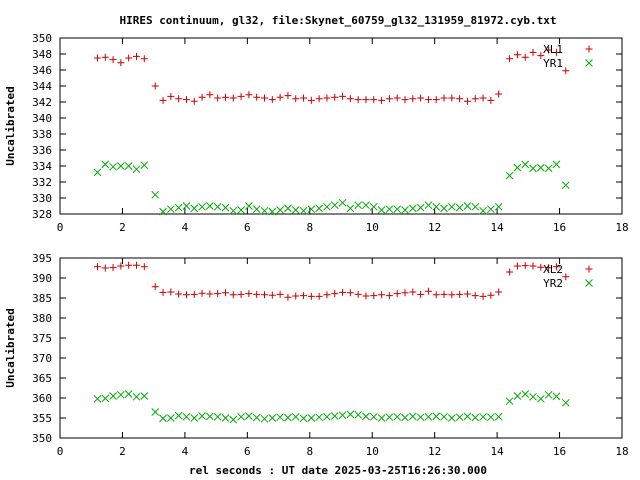  Describe the element at coordinates (553, 283) in the screenshot. I see `legend-label-YR2: YR2` at that location.